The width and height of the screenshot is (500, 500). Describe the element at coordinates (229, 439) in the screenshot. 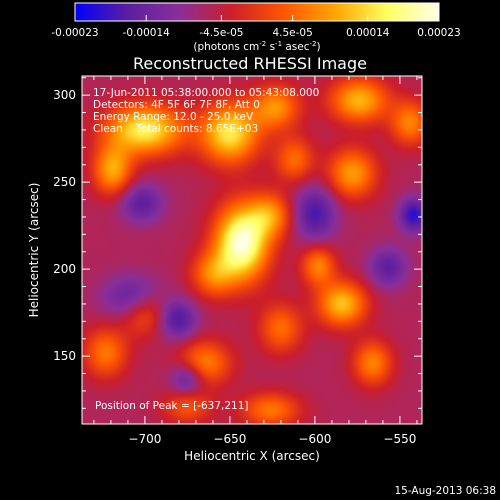

I see `x-tick-label: −650` at that location.